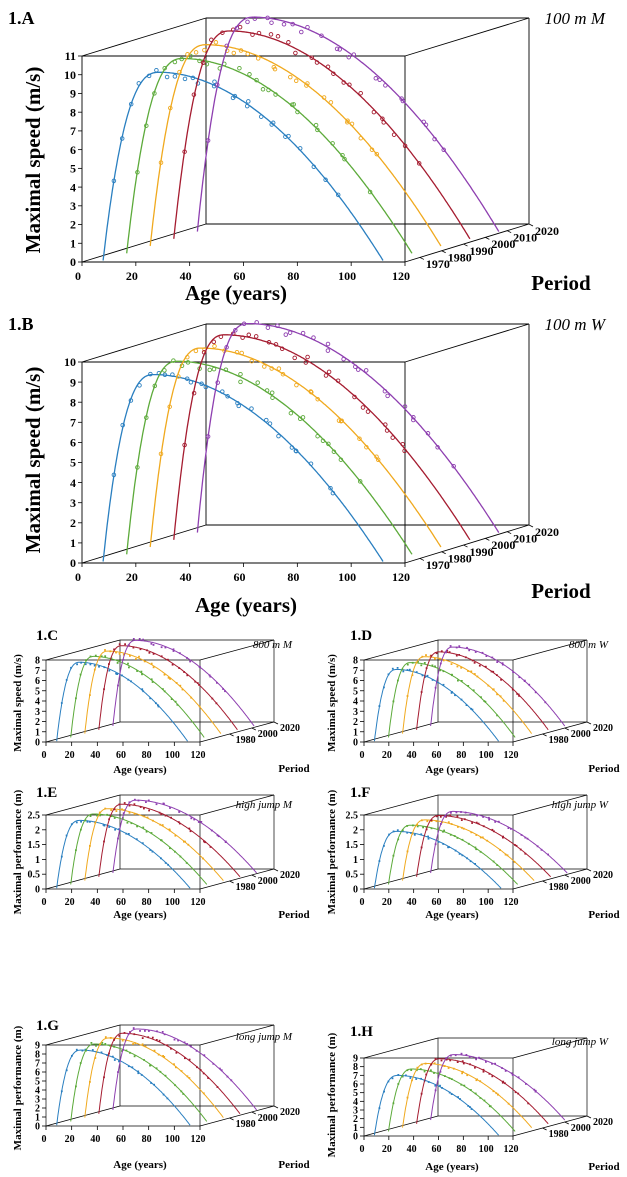 This screenshot has width=627, height=1177. What do you see at coordinates (246, 887) in the screenshot?
I see `z-tick-label: 1980` at bounding box center [246, 887].